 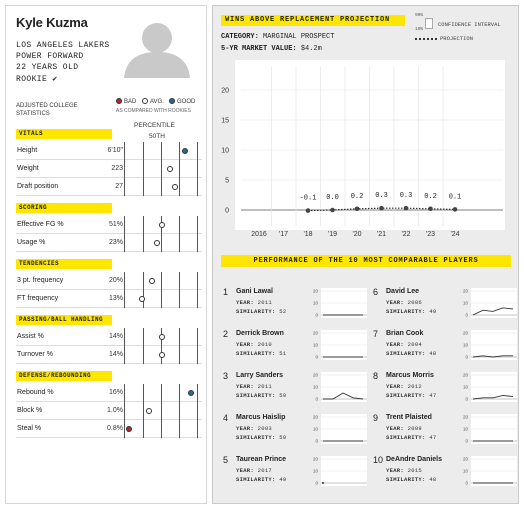 What do you see at coordinates (115, 410) in the screenshot?
I see `stat-value: 1.0%` at bounding box center [115, 410].